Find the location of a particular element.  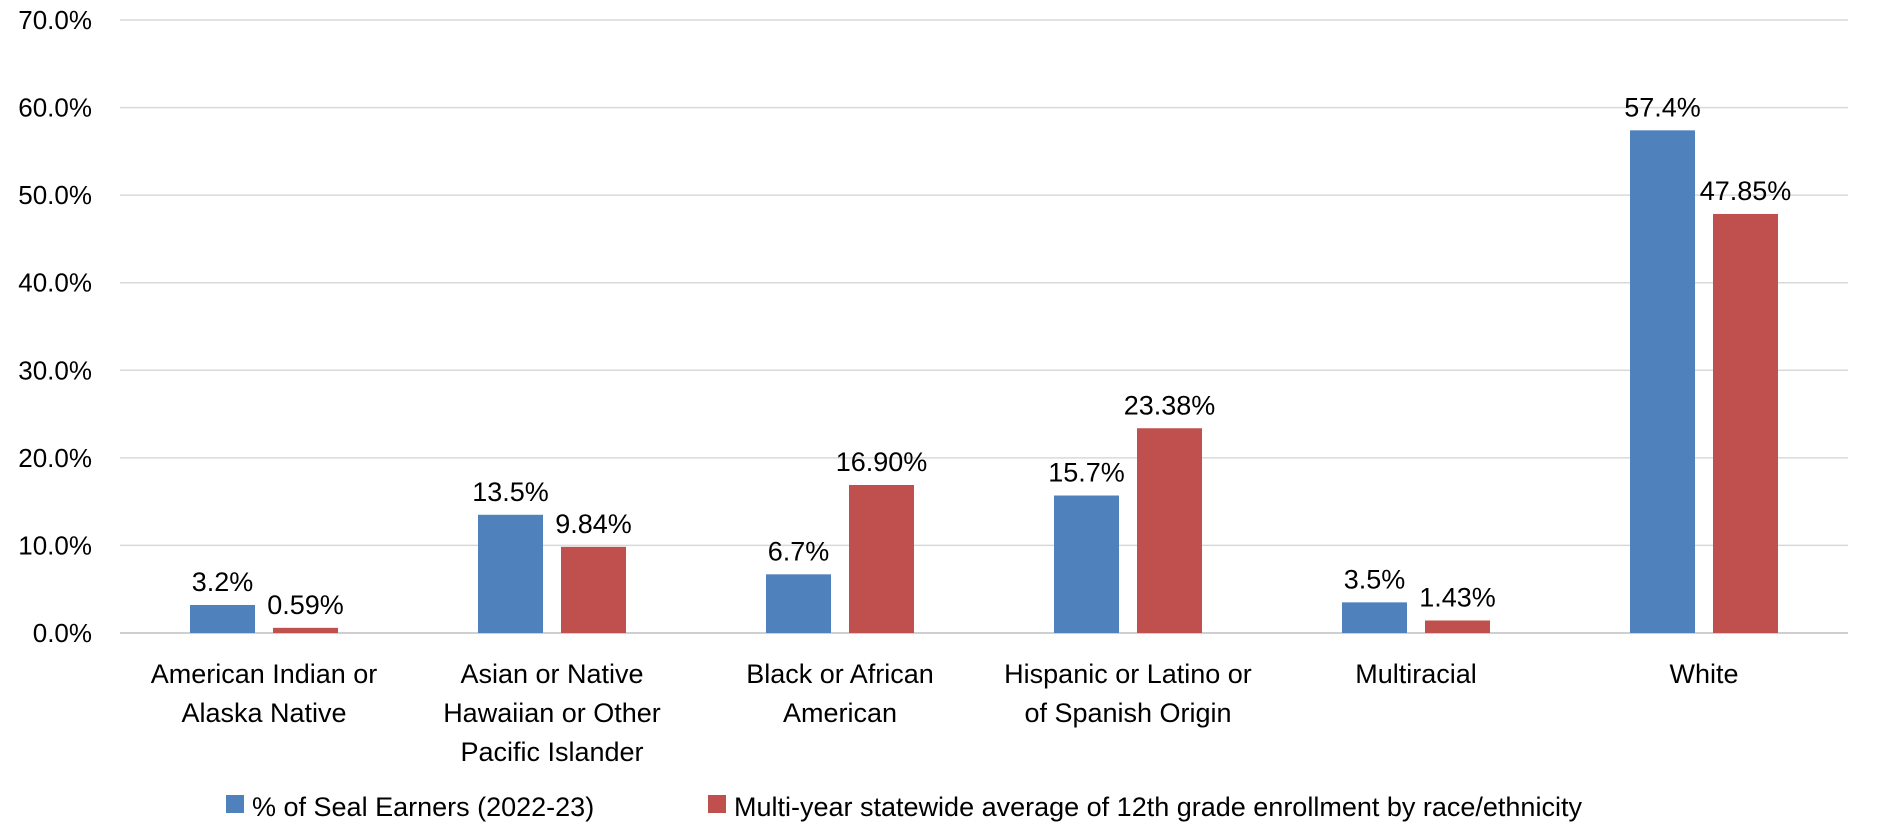

x-category-label-line: Hawaiian or Other is located at coordinates (552, 713).